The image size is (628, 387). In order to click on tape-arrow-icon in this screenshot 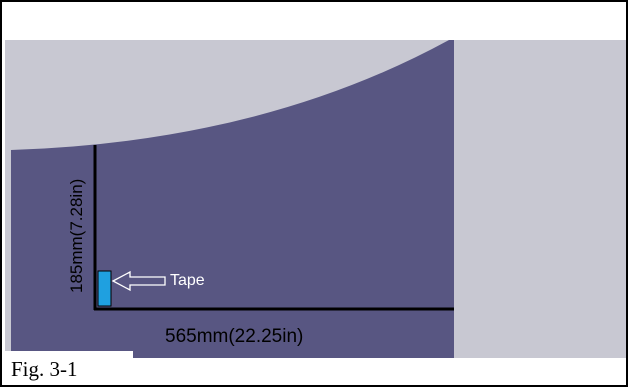, I will do `click(138, 281)`.